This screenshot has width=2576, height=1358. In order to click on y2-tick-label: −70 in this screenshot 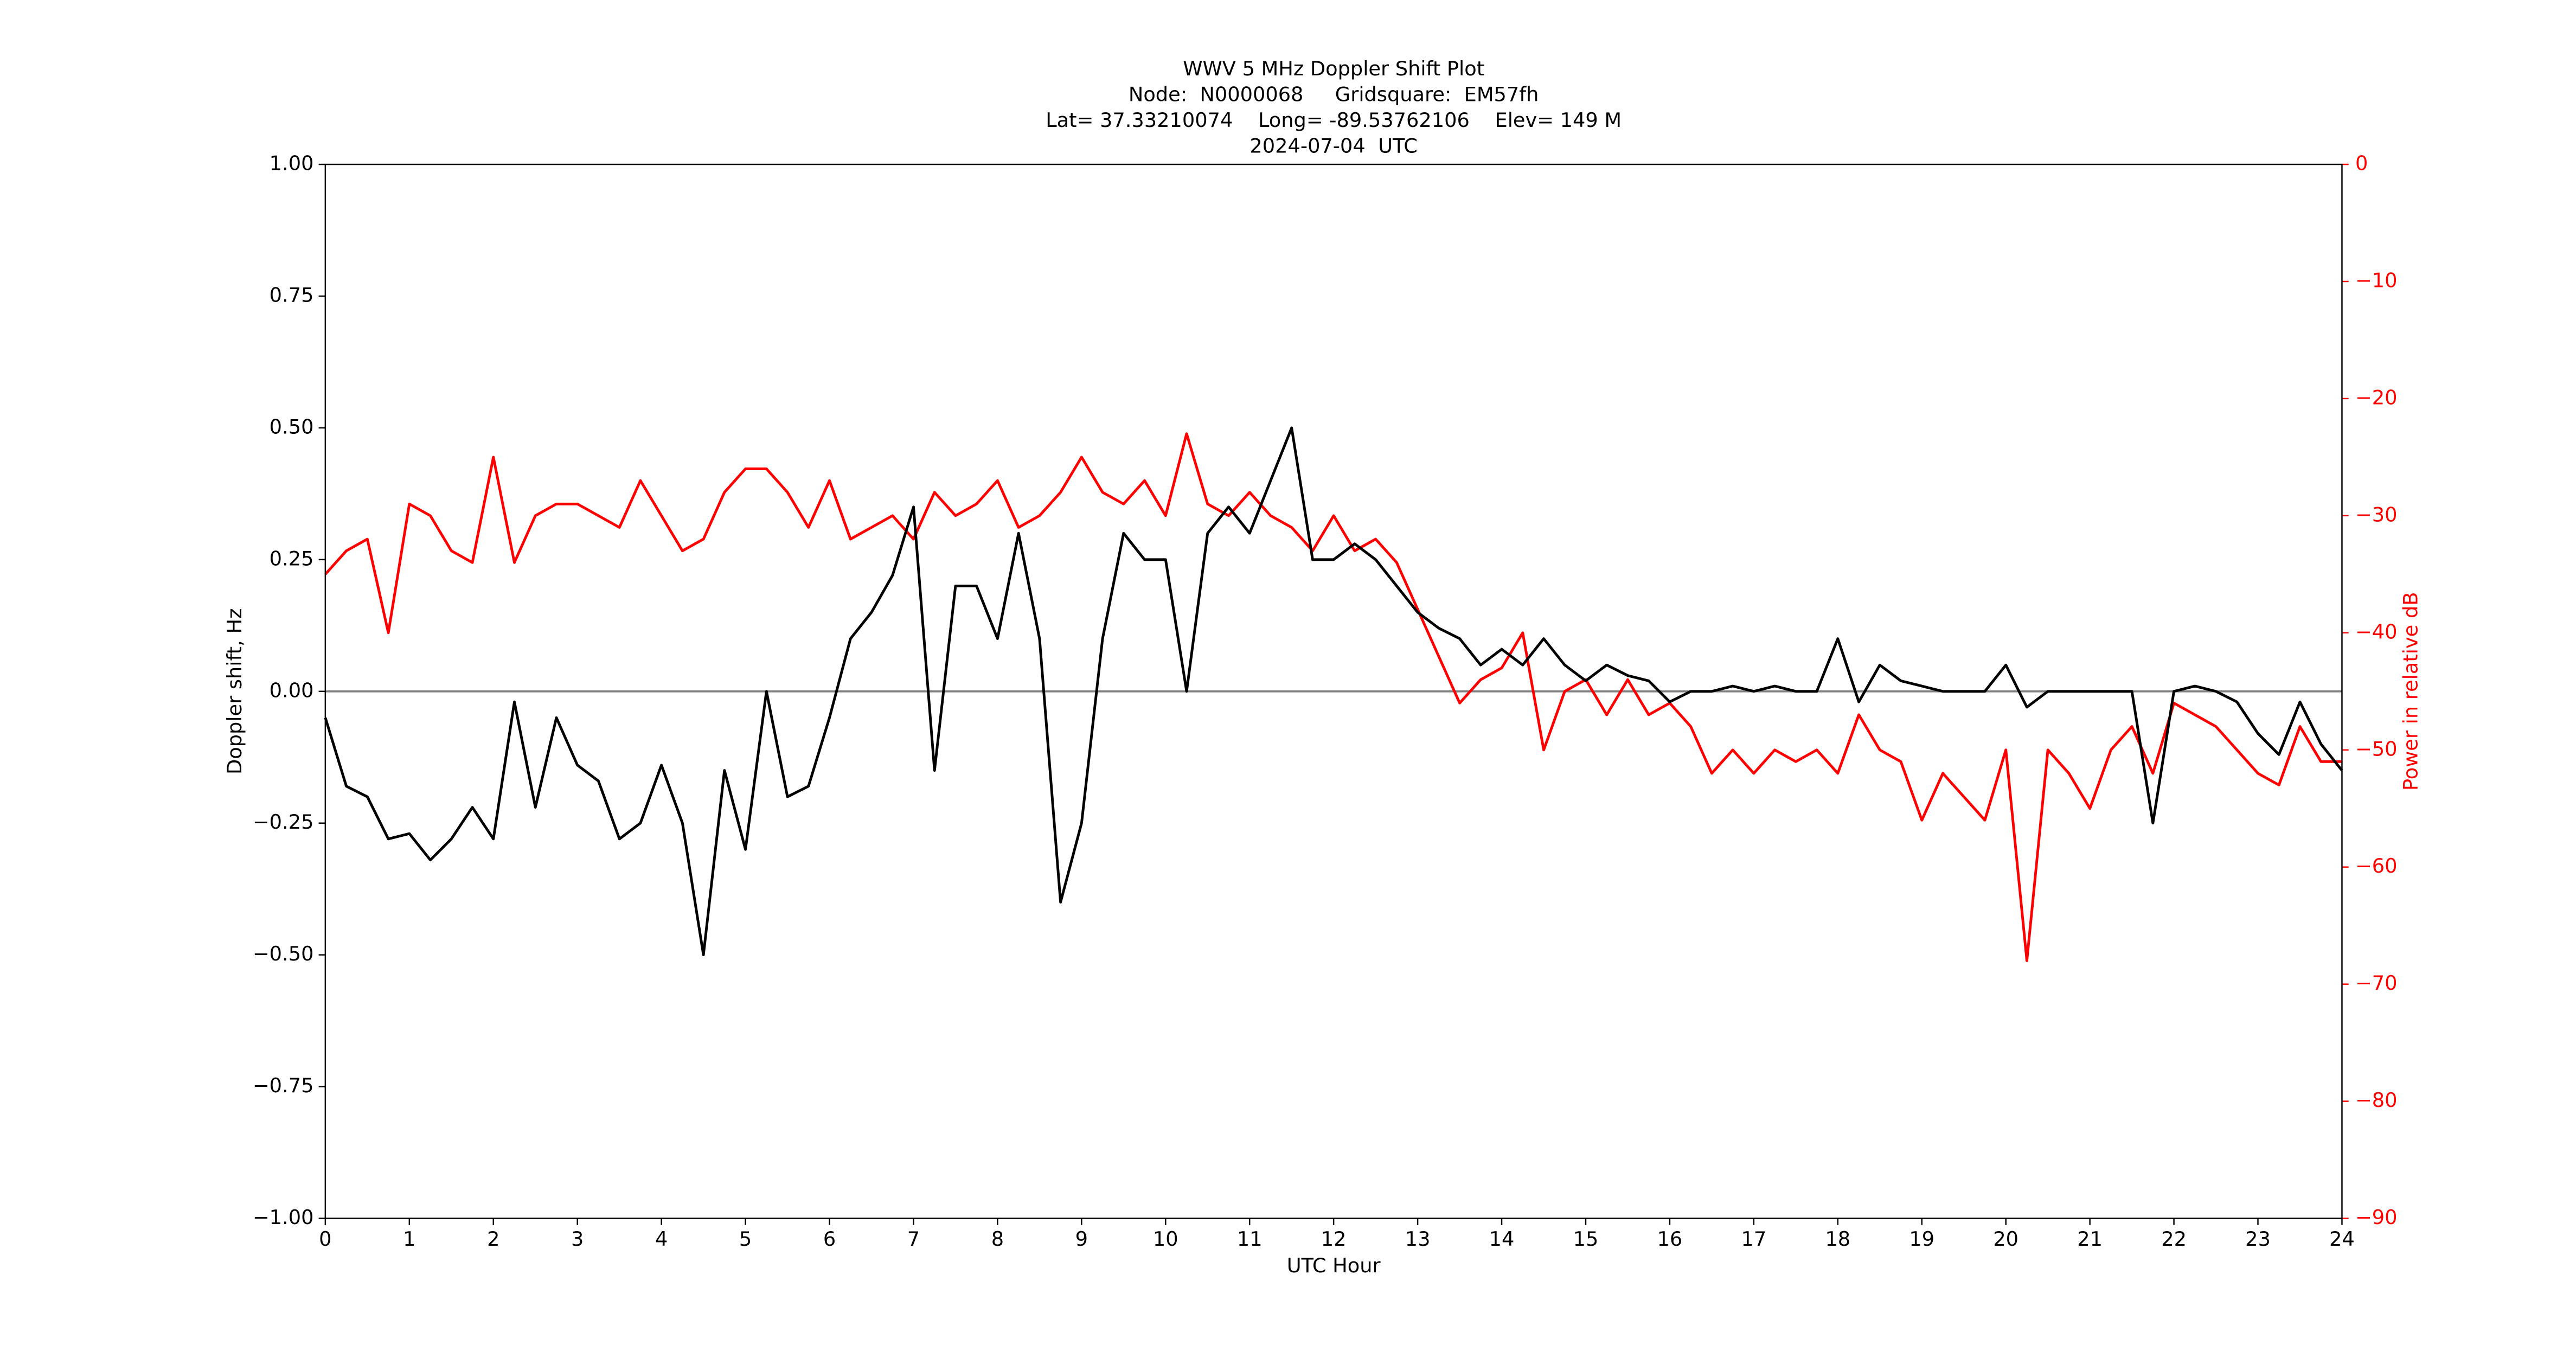, I will do `click(2376, 983)`.